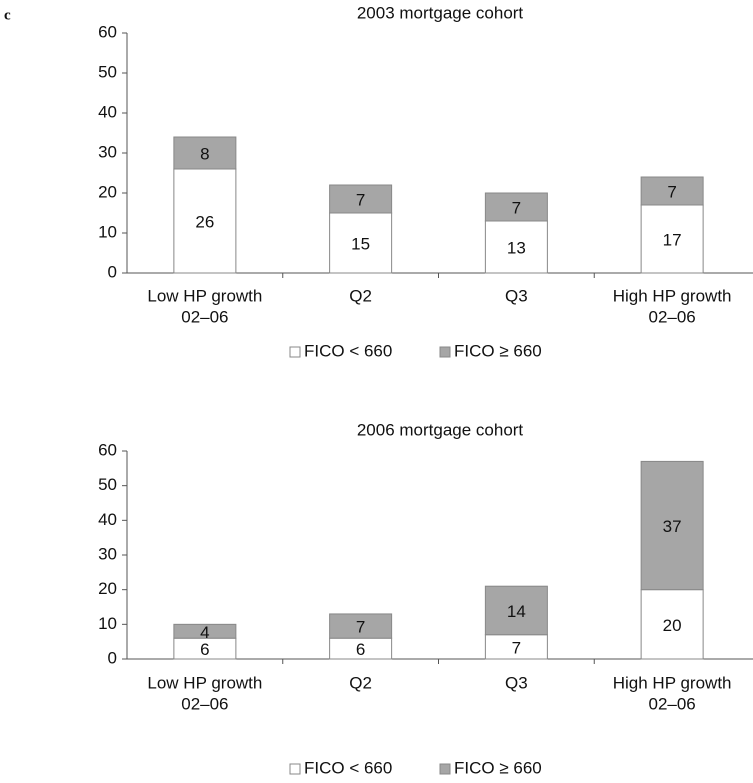 The image size is (753, 783). What do you see at coordinates (440, 429) in the screenshot?
I see `chart-title: 2006 mortgage cohort` at bounding box center [440, 429].